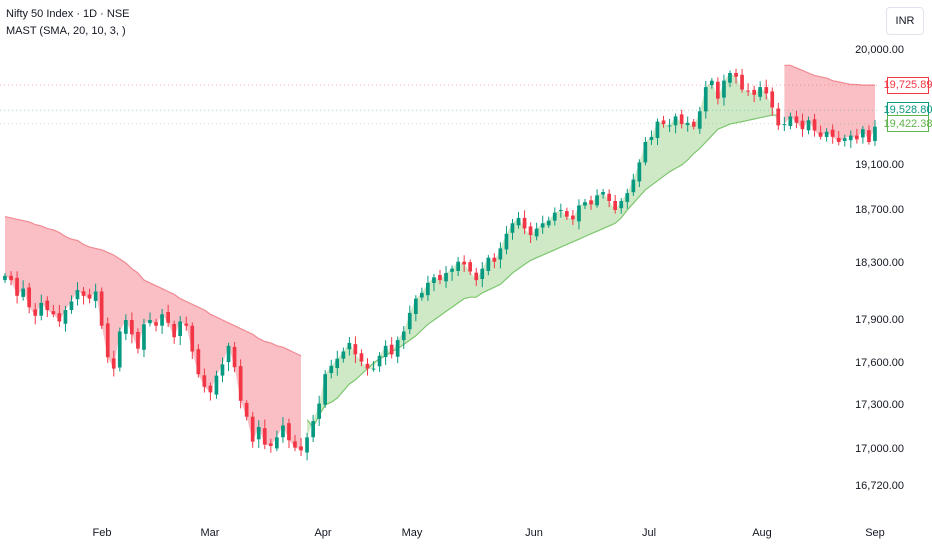 This screenshot has width=932, height=555. Describe the element at coordinates (68, 14) in the screenshot. I see `symbol-title: Nifty 50 Index · 1D · NSE` at that location.